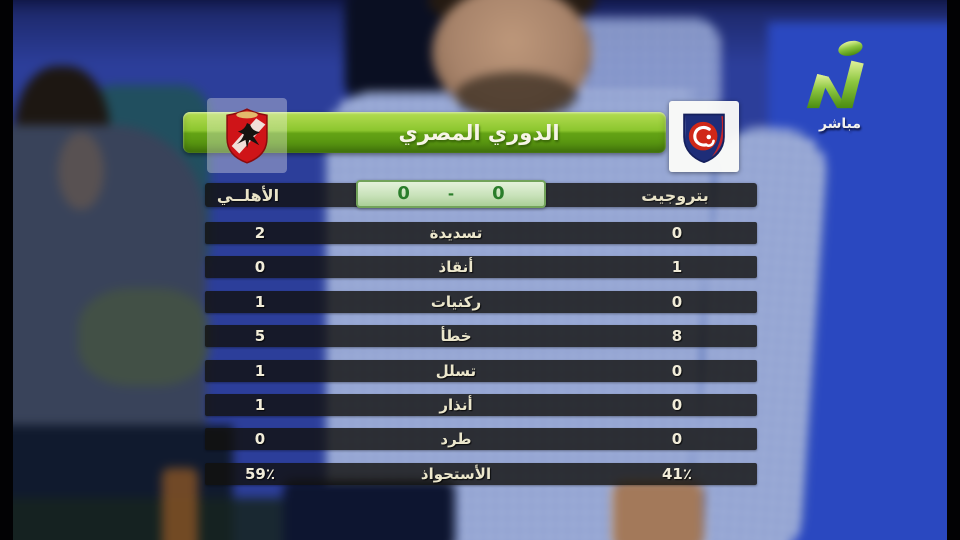  I want to click on bottom-orange-smear, so click(180, 504).